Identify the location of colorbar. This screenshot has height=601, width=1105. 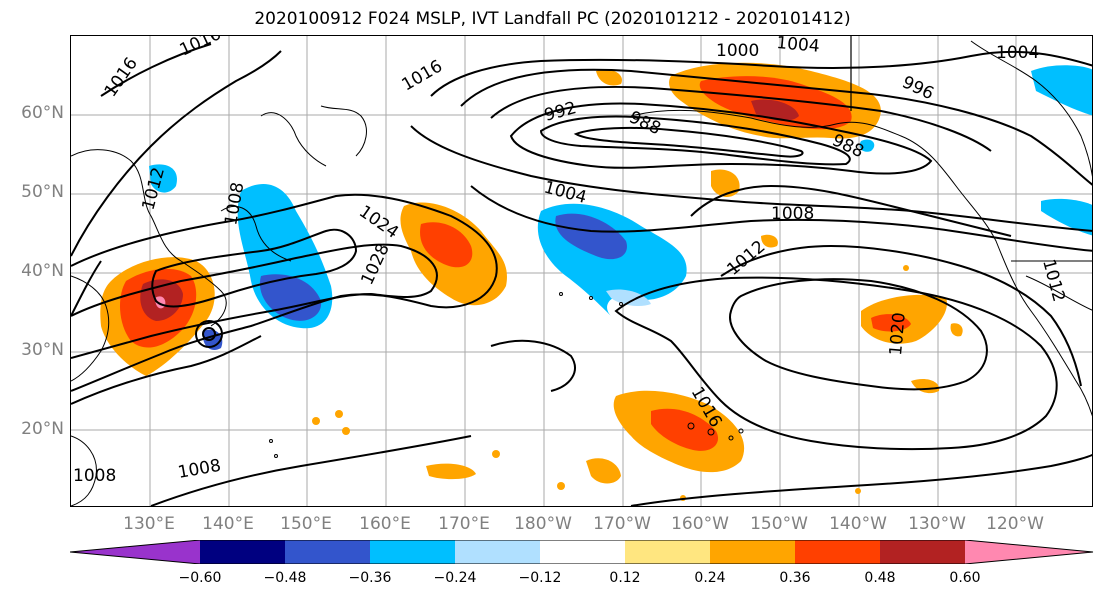
(582, 552).